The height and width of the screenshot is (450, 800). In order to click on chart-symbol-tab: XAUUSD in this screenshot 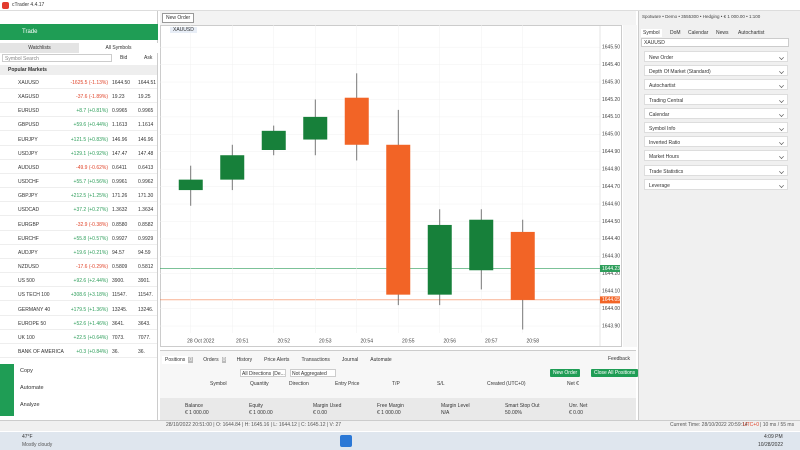, I will do `click(183, 30)`.